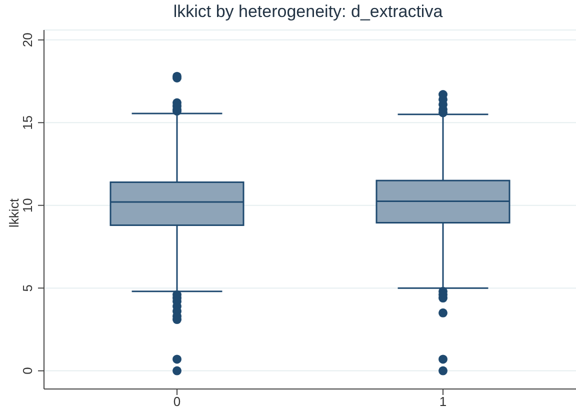 Image resolution: width=576 pixels, height=413 pixels. I want to click on y-tick-label: 10, so click(27, 205).